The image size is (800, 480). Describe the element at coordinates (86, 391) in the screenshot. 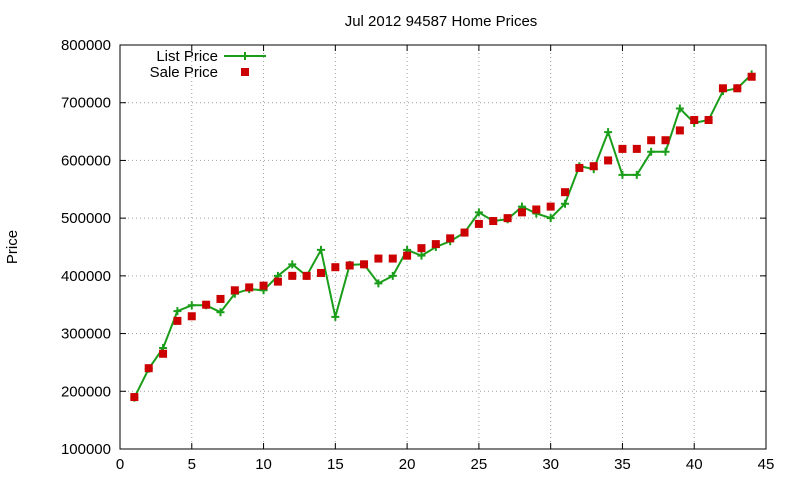

I see `y-tick-label: 200000` at that location.